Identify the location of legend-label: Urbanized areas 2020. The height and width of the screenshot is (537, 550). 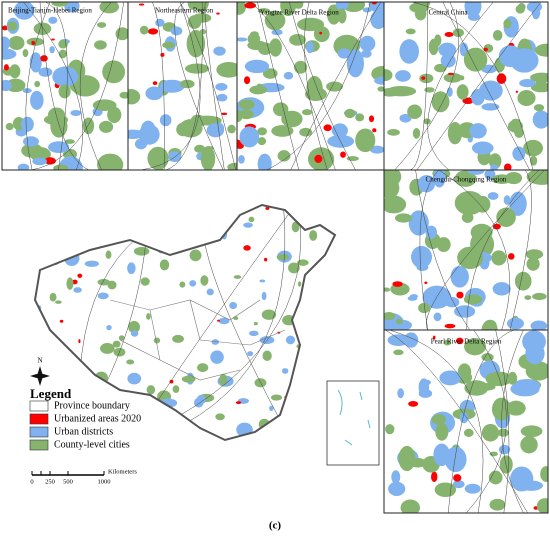
(97, 418).